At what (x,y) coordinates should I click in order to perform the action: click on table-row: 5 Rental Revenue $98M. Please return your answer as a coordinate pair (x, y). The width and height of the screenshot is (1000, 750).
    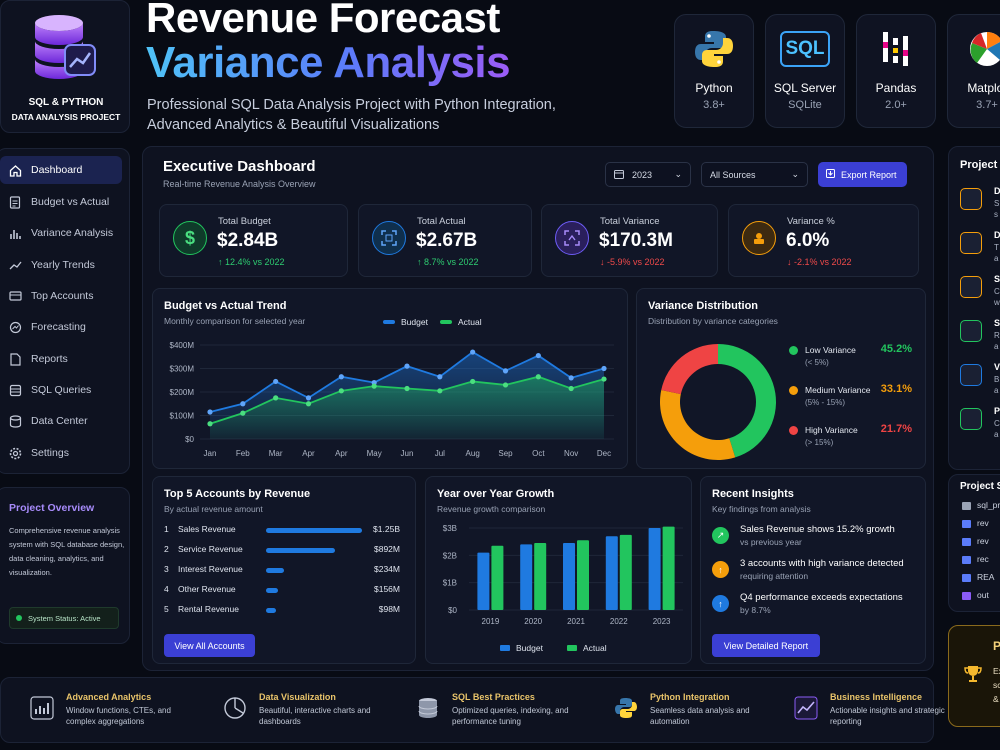
    Looking at the image, I should click on (284, 611).